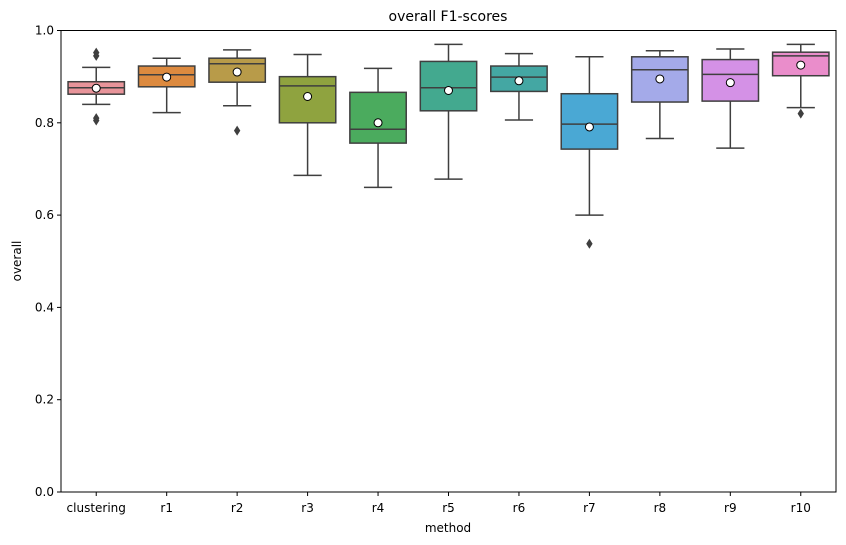  I want to click on x-tick-label: r4, so click(378, 508).